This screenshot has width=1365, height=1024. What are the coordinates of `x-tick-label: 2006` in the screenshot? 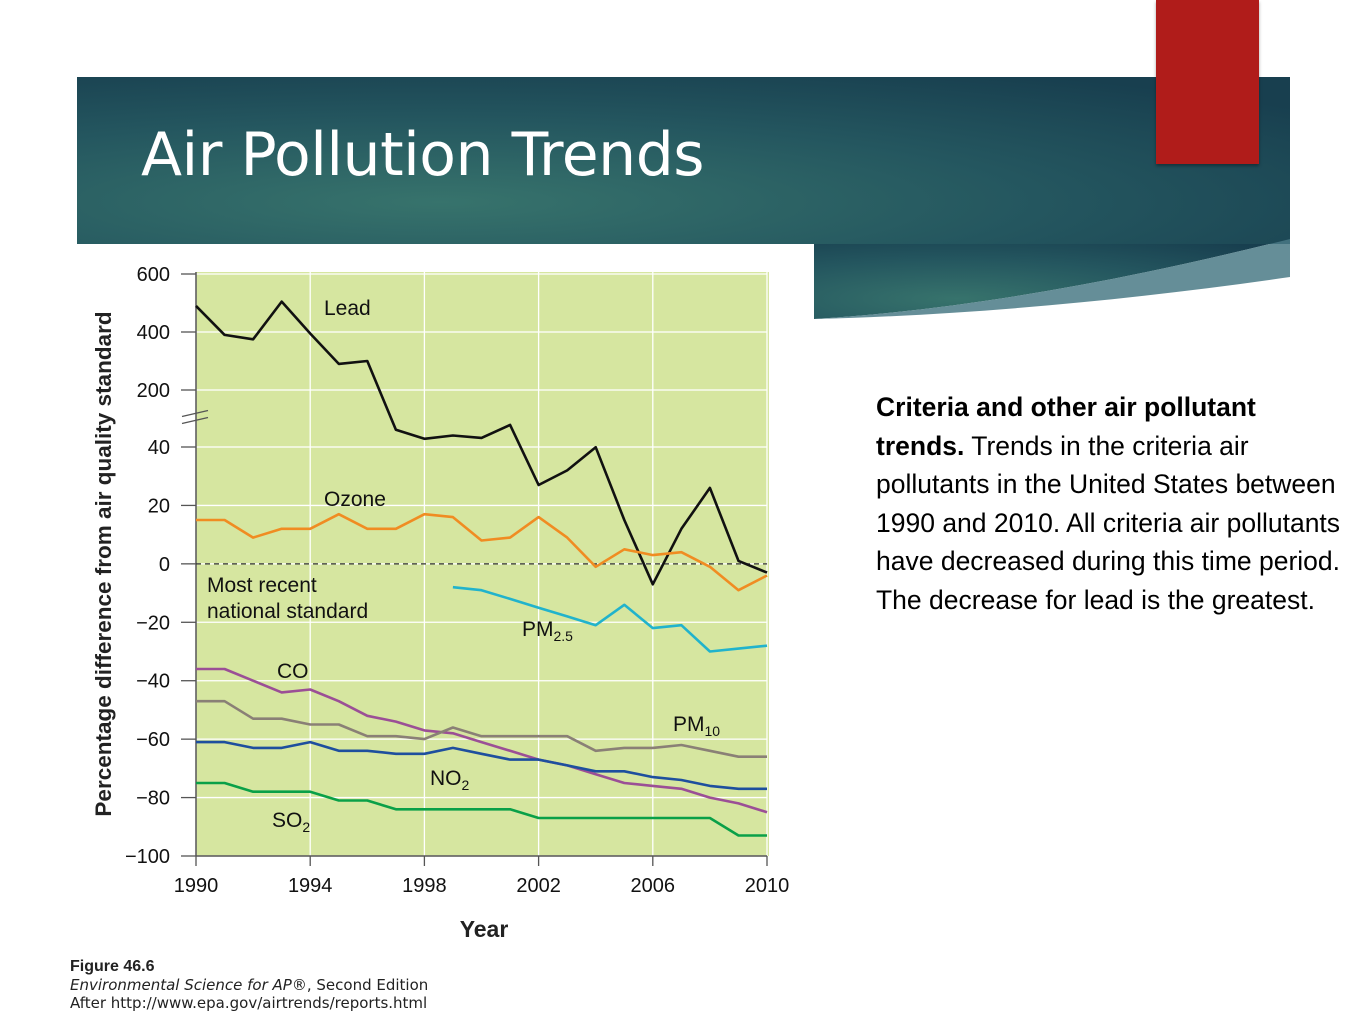 It's located at (653, 886).